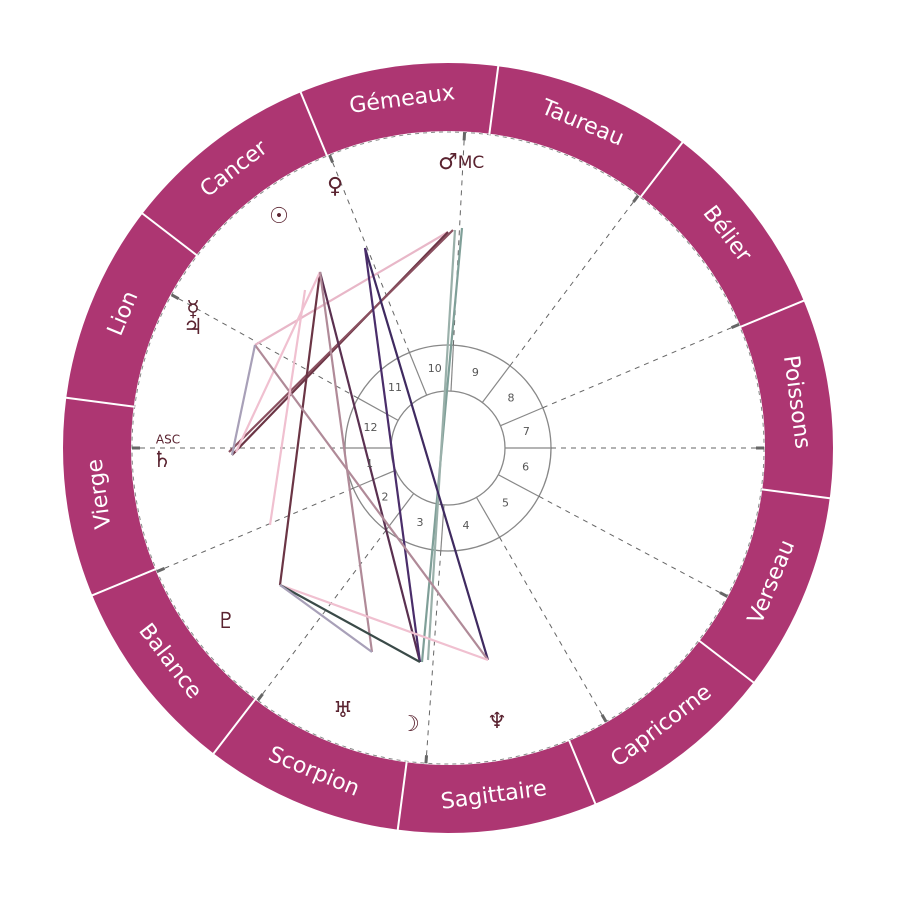 This screenshot has width=897, height=901. What do you see at coordinates (371, 427) in the screenshot?
I see `house-number: 12` at bounding box center [371, 427].